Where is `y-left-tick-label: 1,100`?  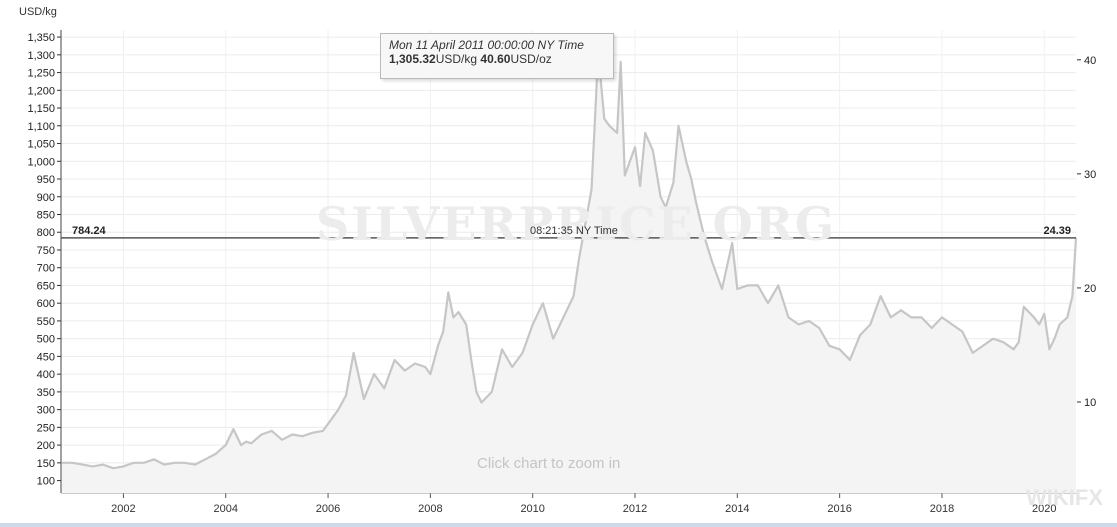
y-left-tick-label: 1,100 is located at coordinates (41, 127).